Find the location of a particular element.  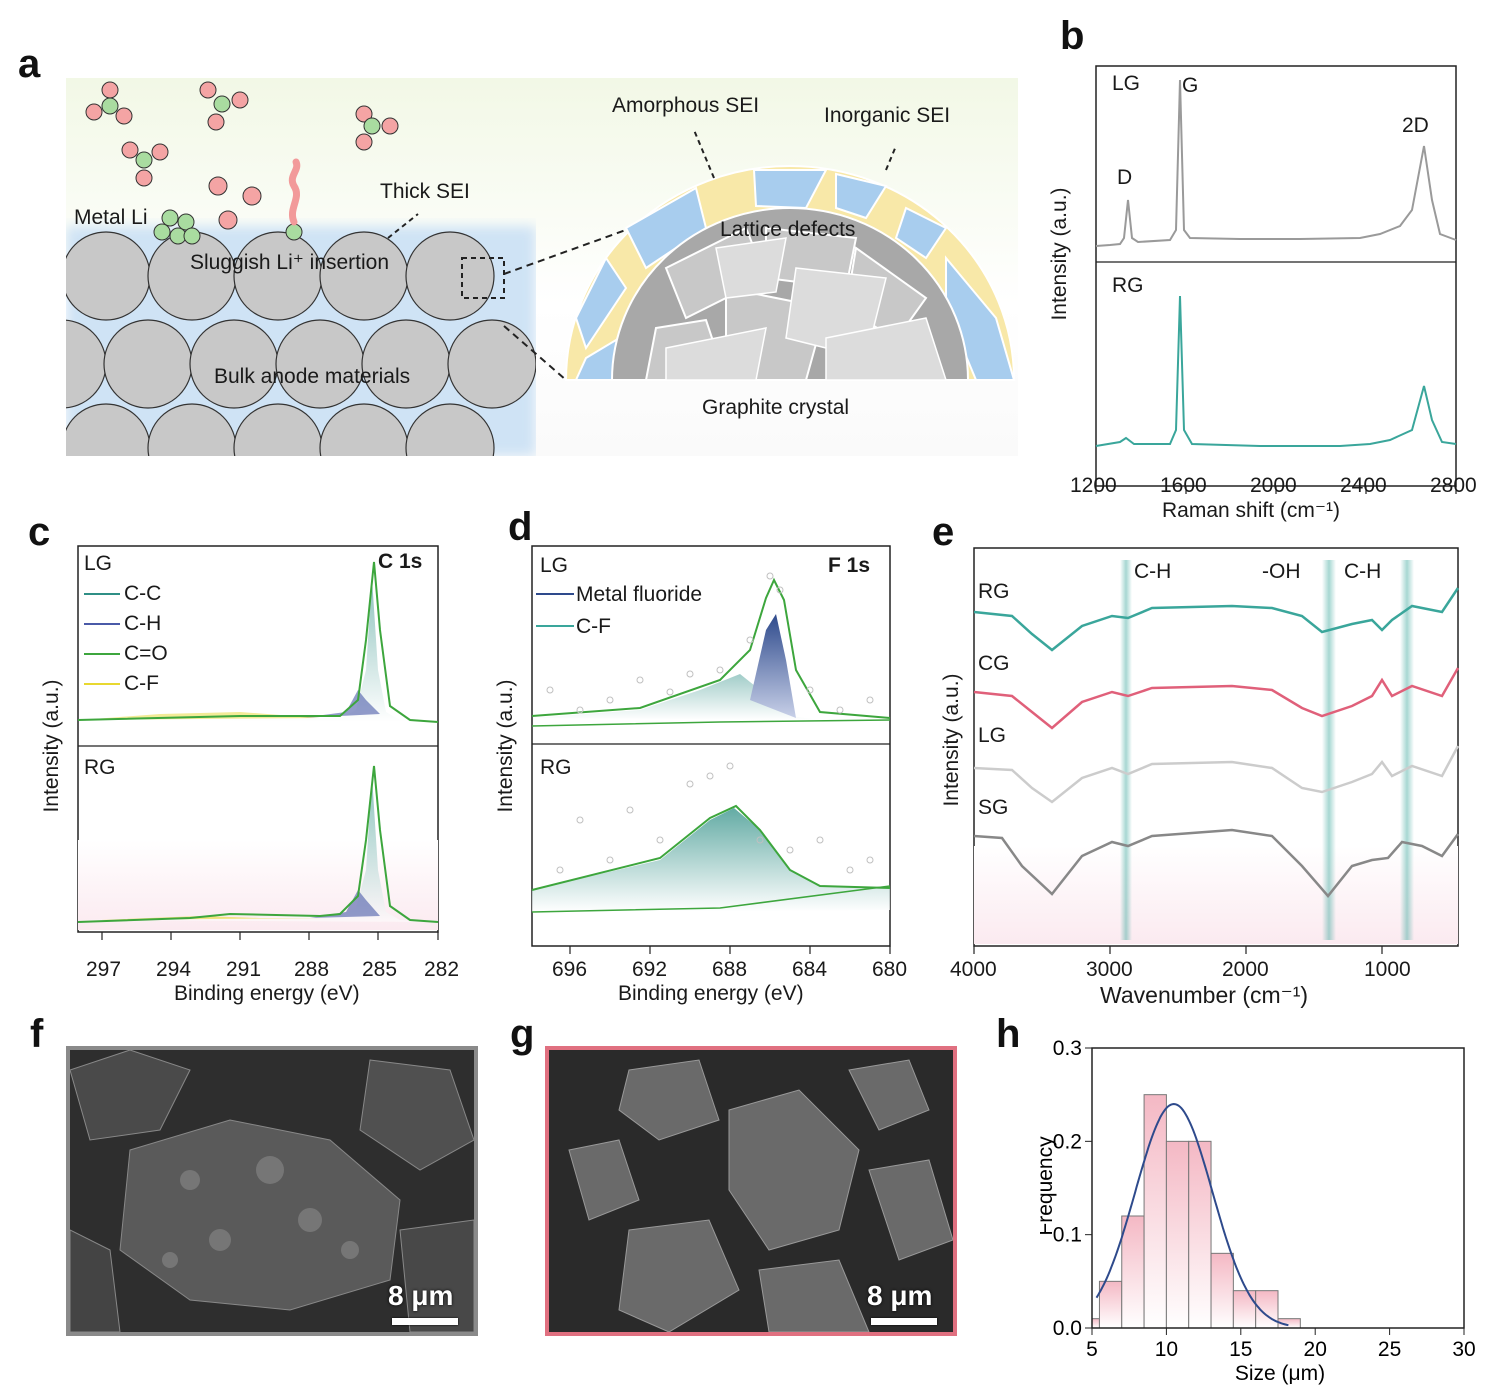

ftir-series-cg: CG is located at coordinates (994, 663).